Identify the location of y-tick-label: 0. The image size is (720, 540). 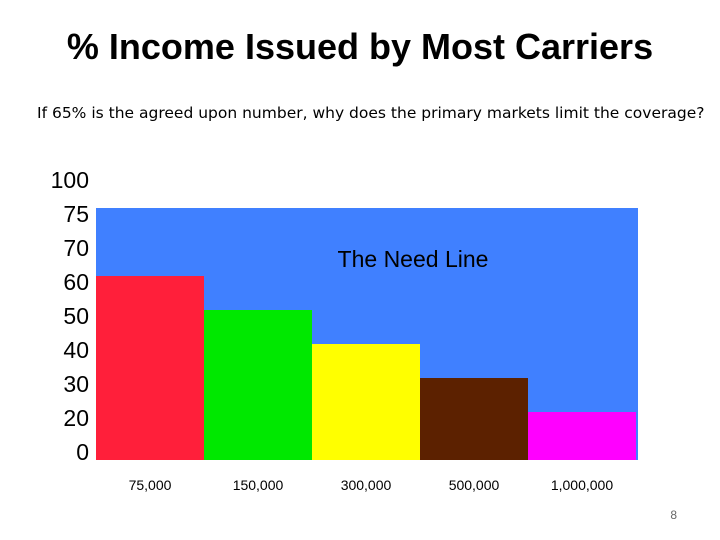
(82, 452).